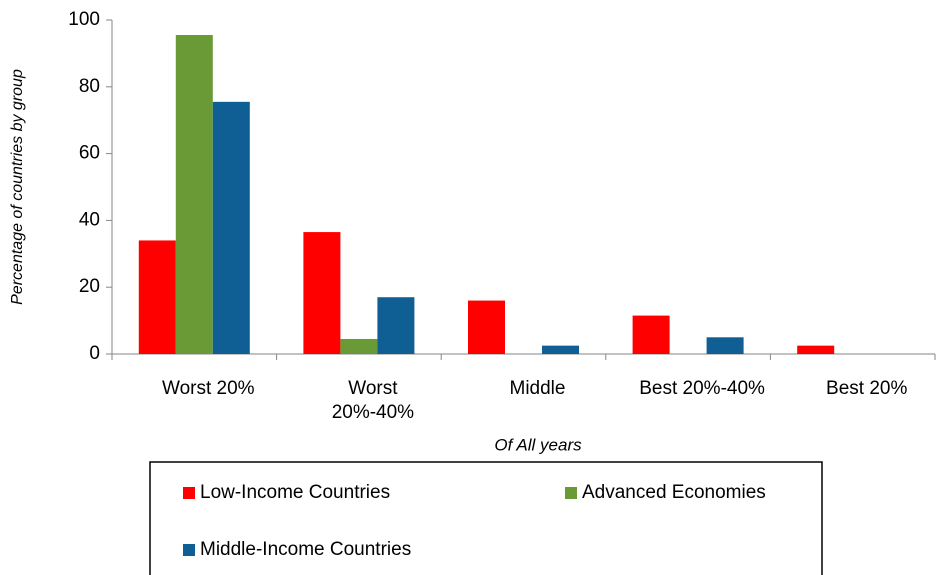 The width and height of the screenshot is (940, 575). Describe the element at coordinates (94, 353) in the screenshot. I see `y-tick-label: 0` at that location.